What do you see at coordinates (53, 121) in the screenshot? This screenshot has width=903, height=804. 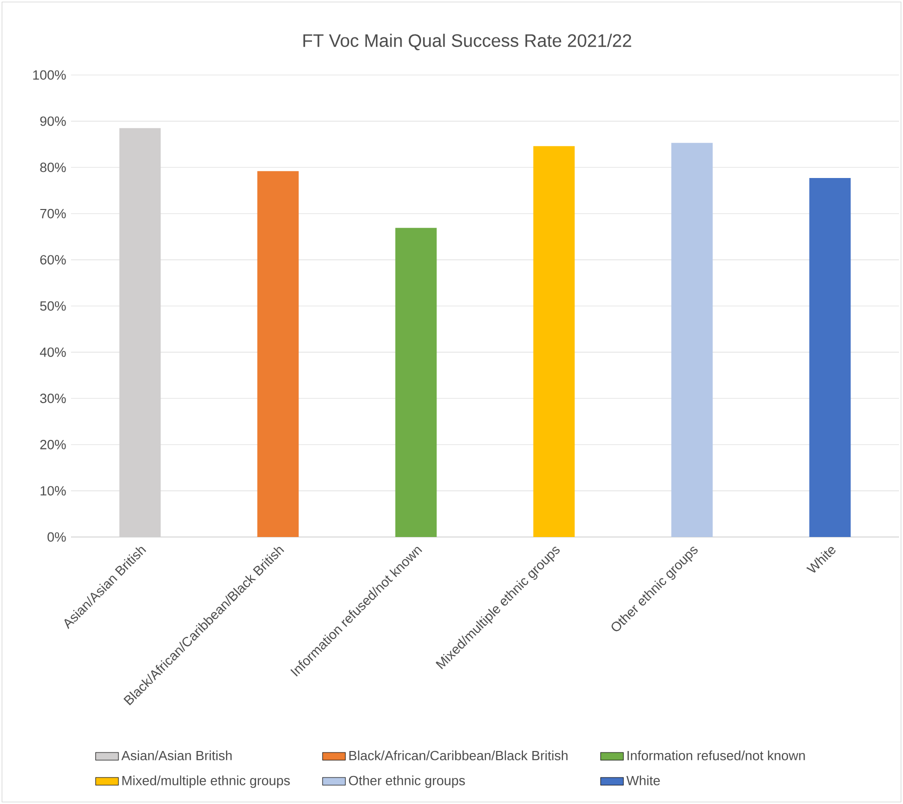 I see `y-tick-label: 90%` at bounding box center [53, 121].